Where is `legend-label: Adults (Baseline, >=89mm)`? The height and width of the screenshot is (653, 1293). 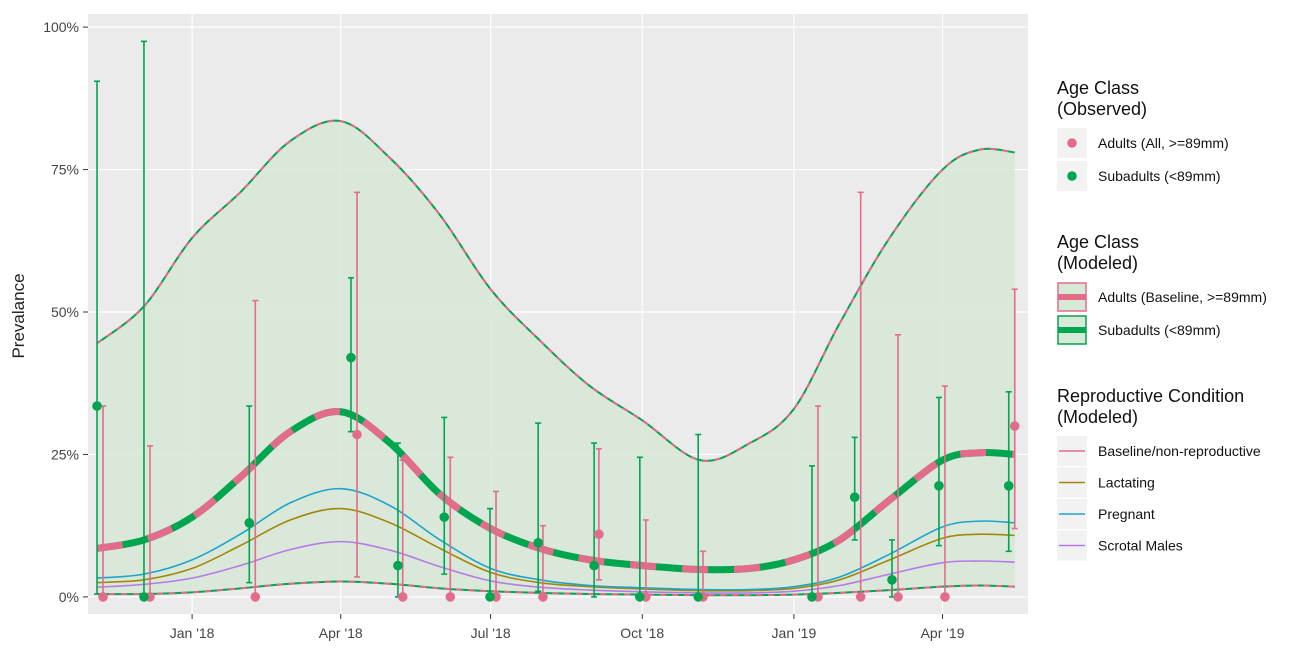 legend-label: Adults (Baseline, >=89mm) is located at coordinates (1182, 297).